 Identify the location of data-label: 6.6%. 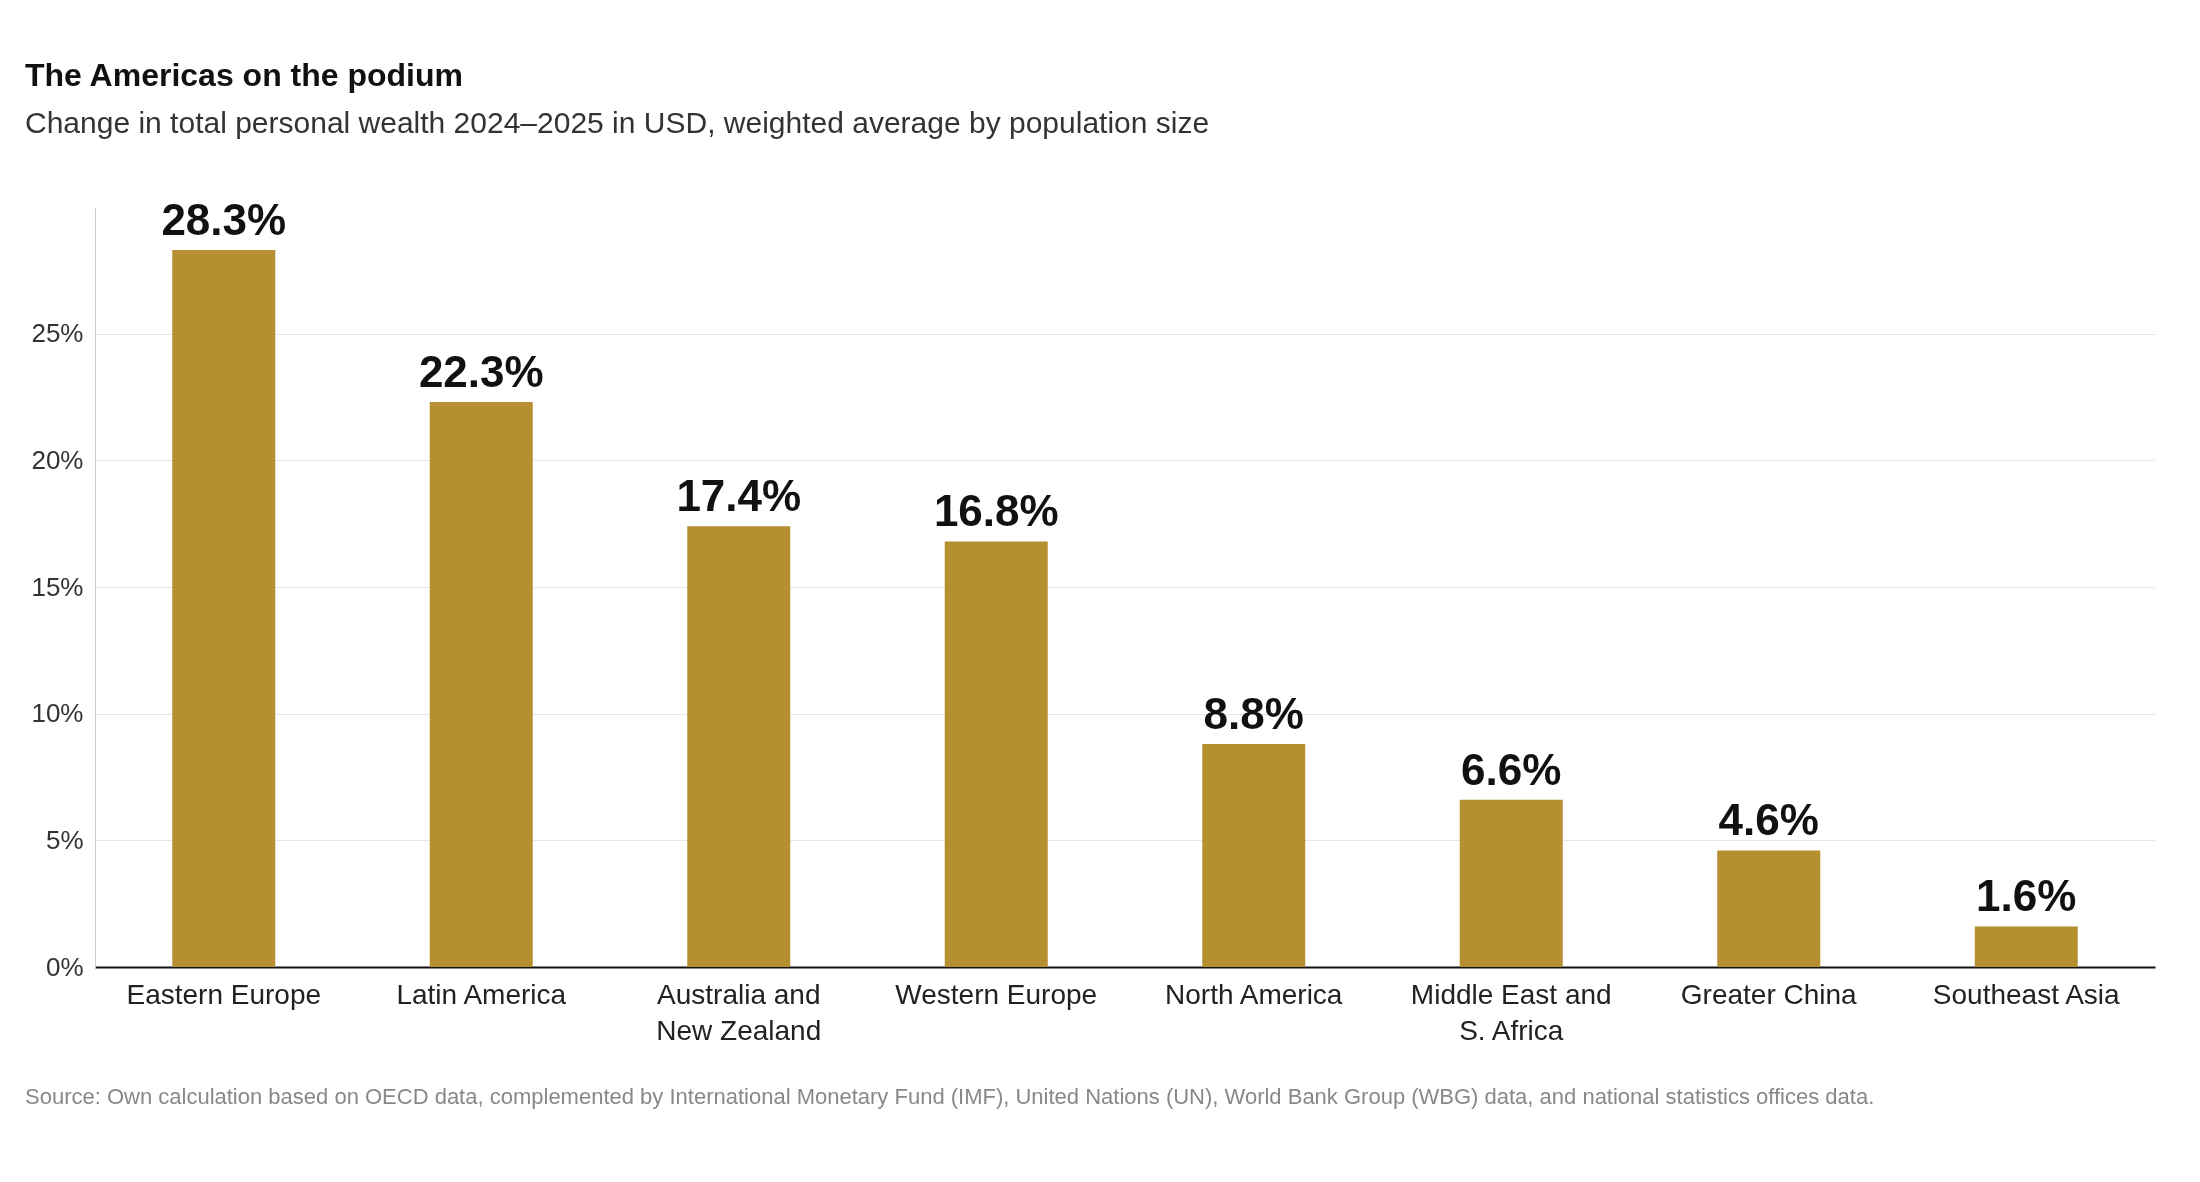
(1511, 769).